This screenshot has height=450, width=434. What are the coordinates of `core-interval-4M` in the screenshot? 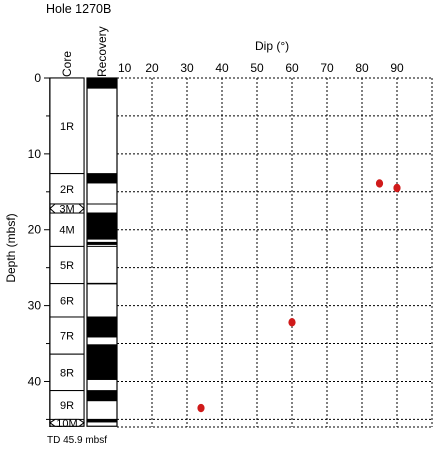 It's located at (67, 229).